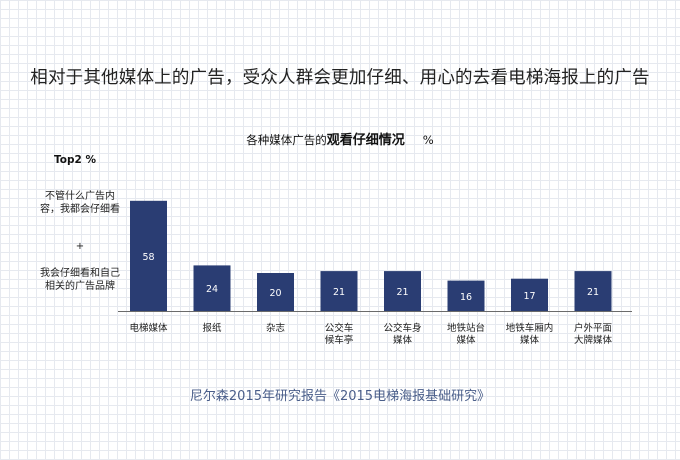  I want to click on category-label: 电梯媒体, so click(148, 328).